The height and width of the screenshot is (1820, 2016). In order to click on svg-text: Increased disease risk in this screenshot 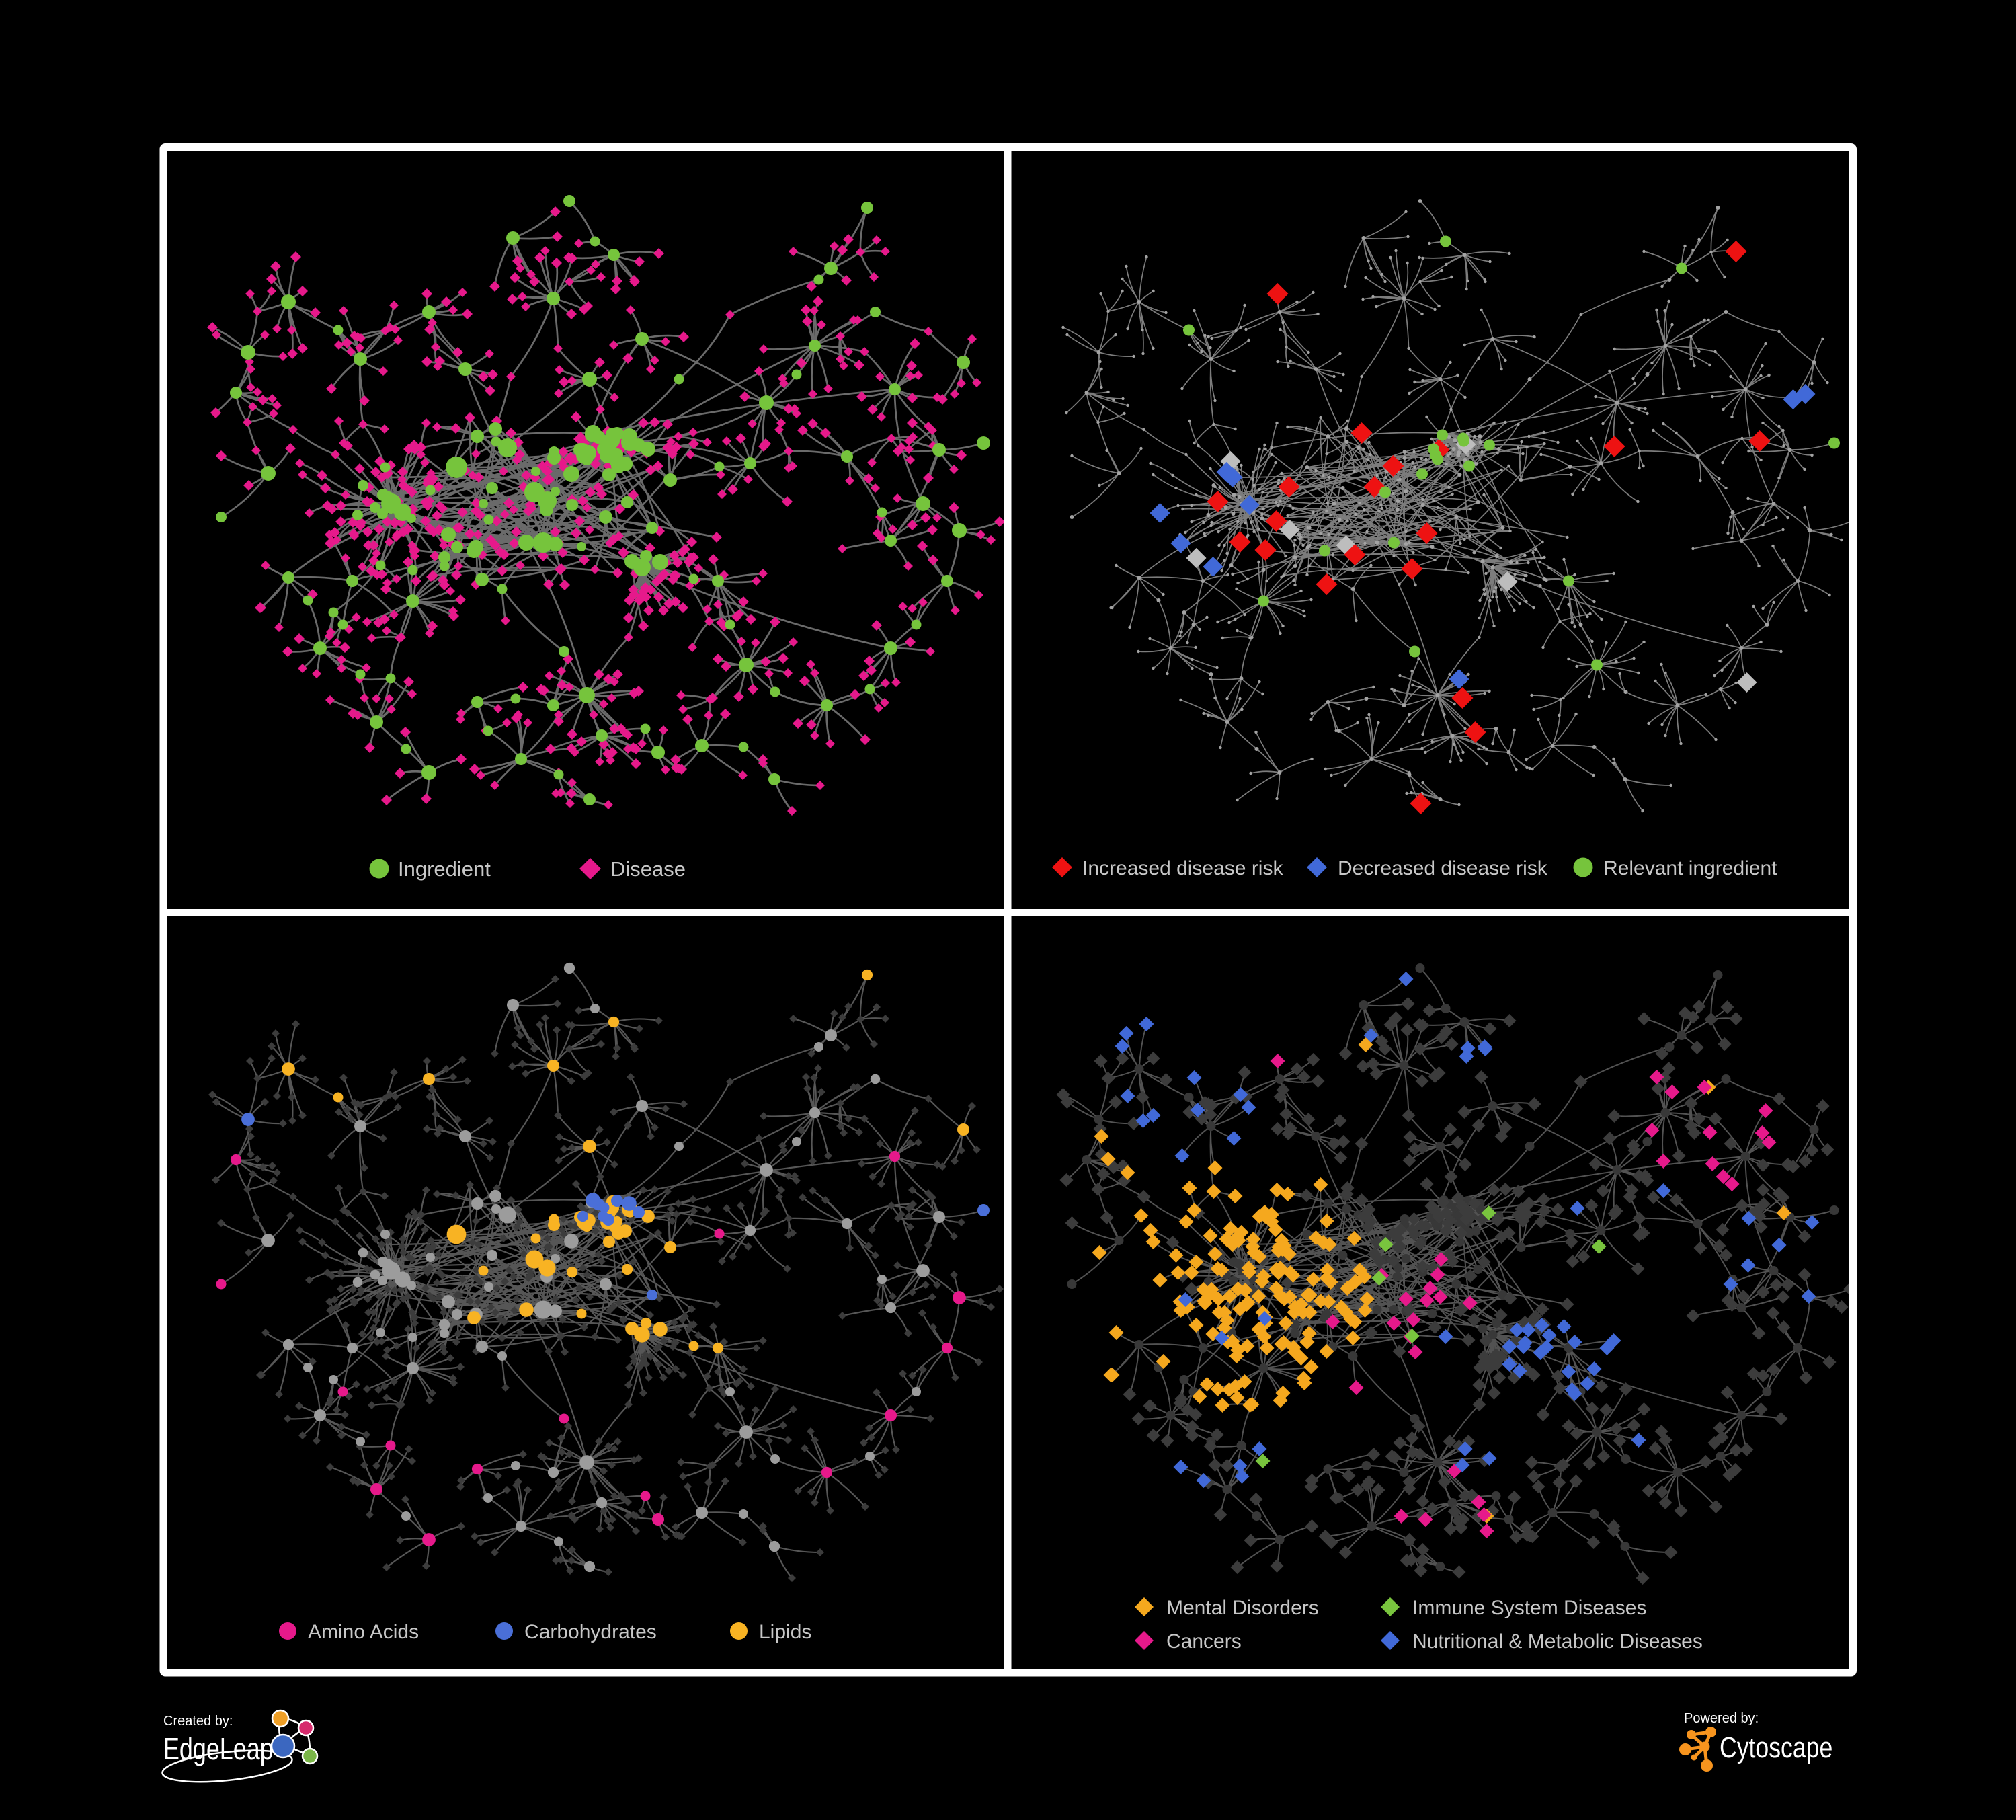, I will do `click(1182, 868)`.